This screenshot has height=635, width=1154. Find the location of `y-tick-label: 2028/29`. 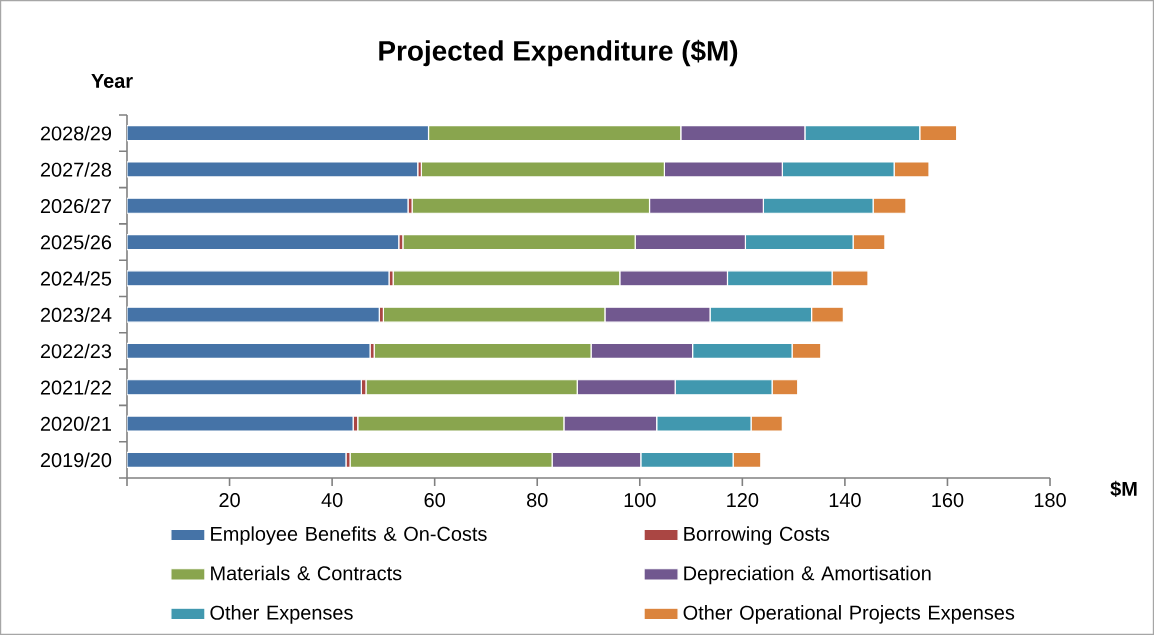

y-tick-label: 2028/29 is located at coordinates (76, 133).